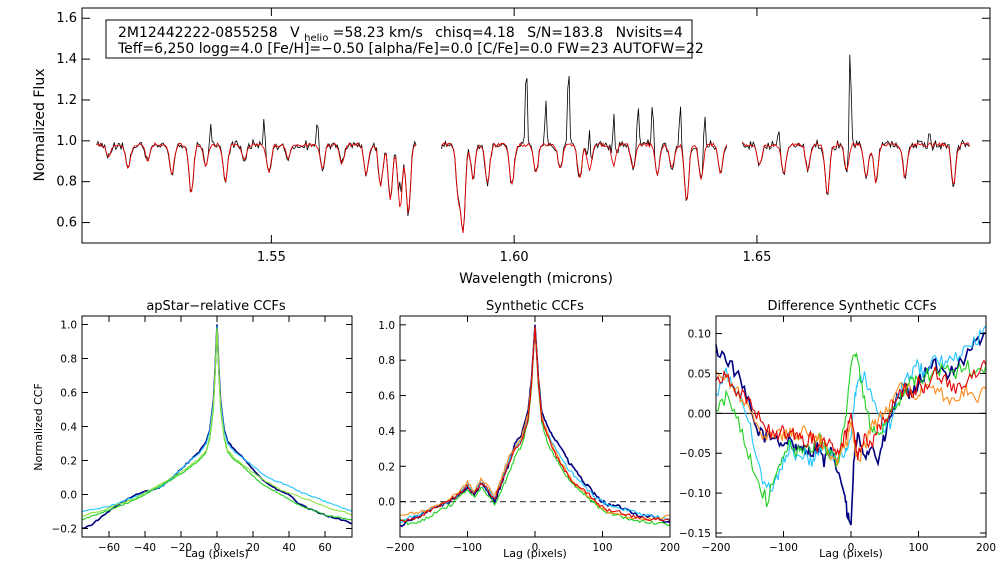 The width and height of the screenshot is (1008, 576). I want to click on vhelio-value: =58.23 km/s, so click(378, 33).